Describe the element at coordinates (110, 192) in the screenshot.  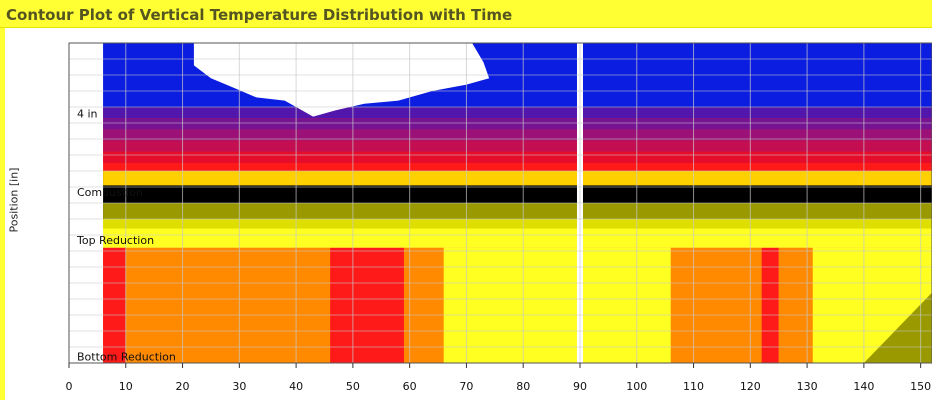
I see `position-label: Combustion` at that location.